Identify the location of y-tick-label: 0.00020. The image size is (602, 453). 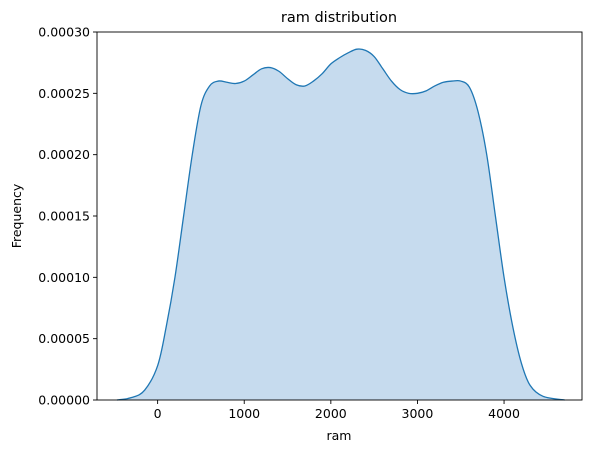
(64, 154).